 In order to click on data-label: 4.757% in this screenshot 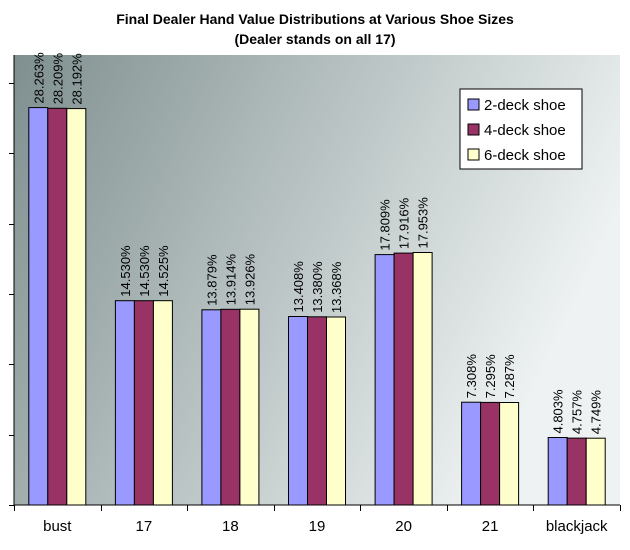, I will do `click(577, 412)`.